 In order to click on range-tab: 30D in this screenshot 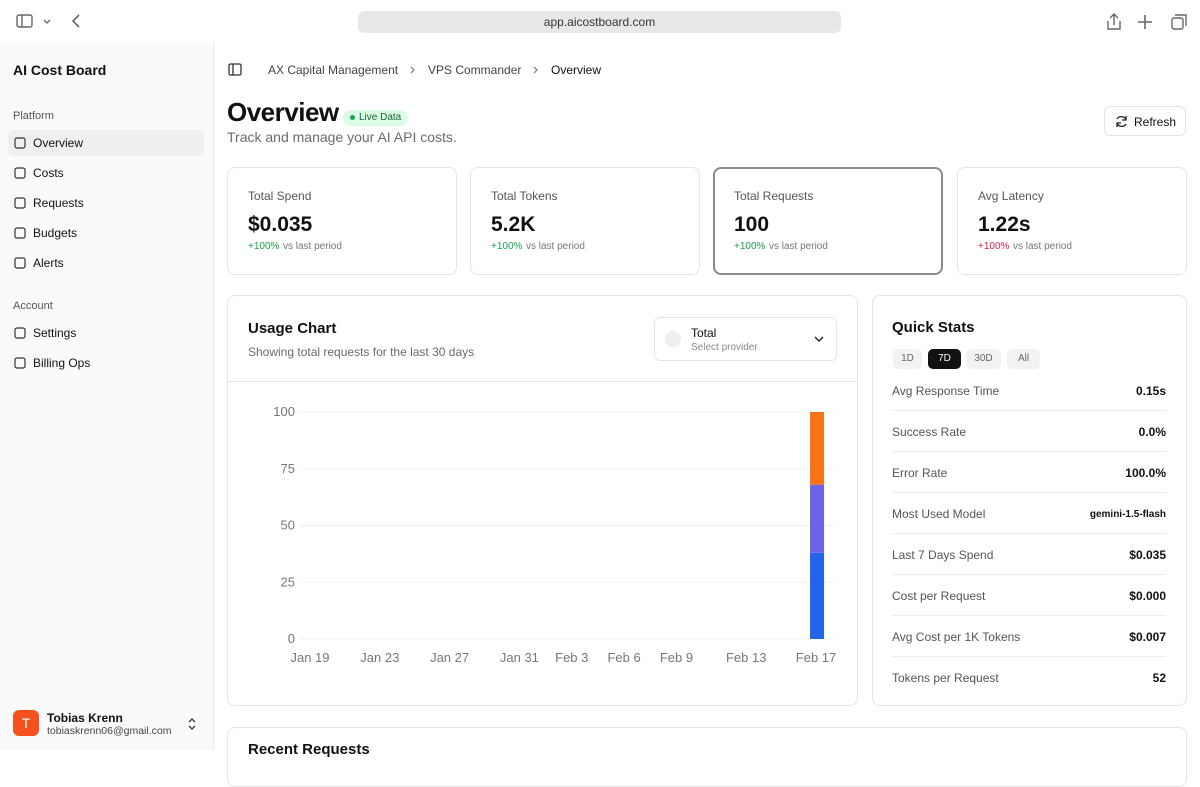, I will do `click(983, 359)`.